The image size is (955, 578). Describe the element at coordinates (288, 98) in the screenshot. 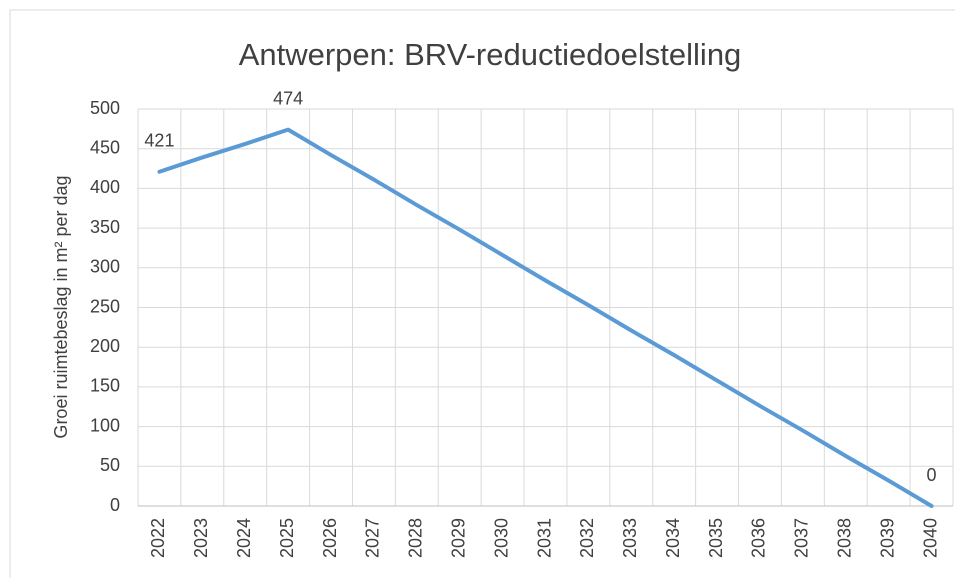

I see `data-label: 474` at that location.